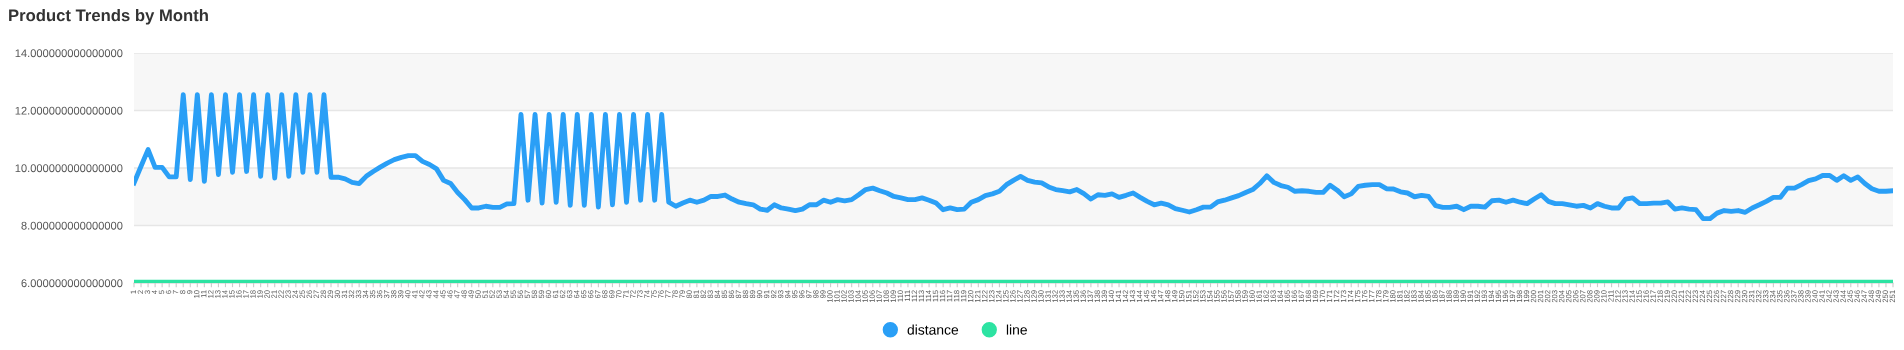 The height and width of the screenshot is (350, 1904). What do you see at coordinates (69, 110) in the screenshot?
I see `y-tick-label: 12.000000000000000` at bounding box center [69, 110].